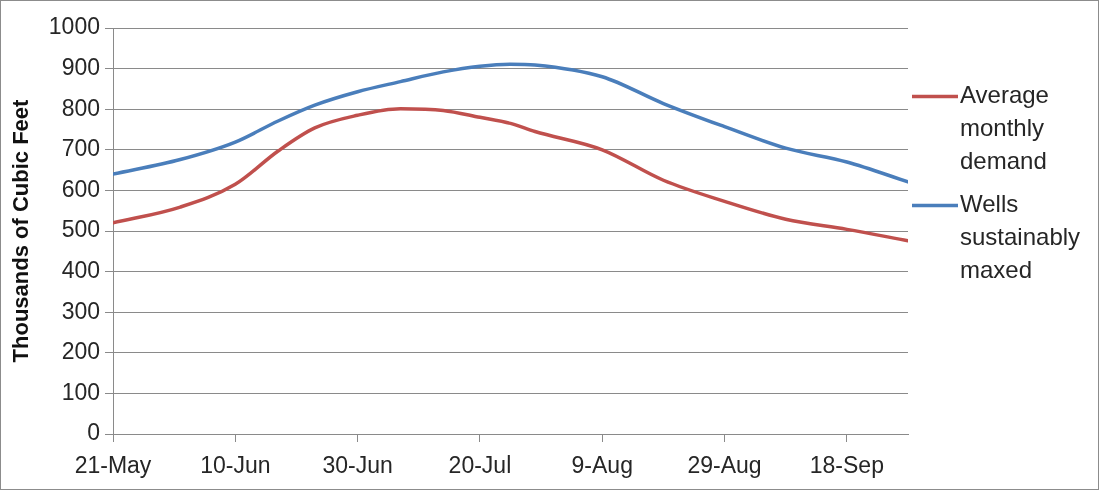  I want to click on y-tick-label: 300, so click(80, 310).